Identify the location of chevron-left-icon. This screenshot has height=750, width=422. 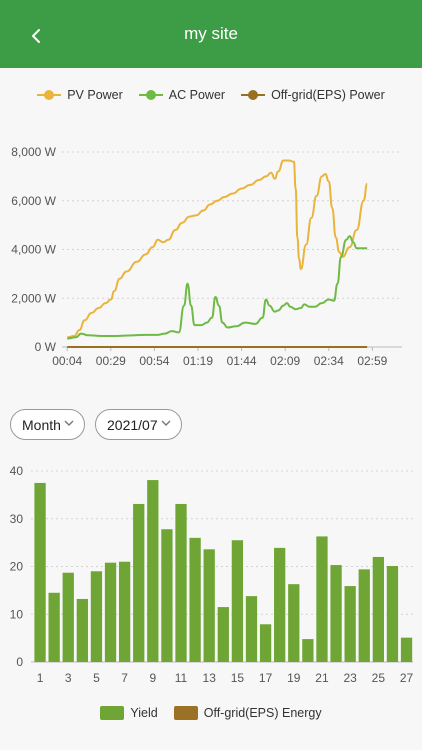
(36, 36).